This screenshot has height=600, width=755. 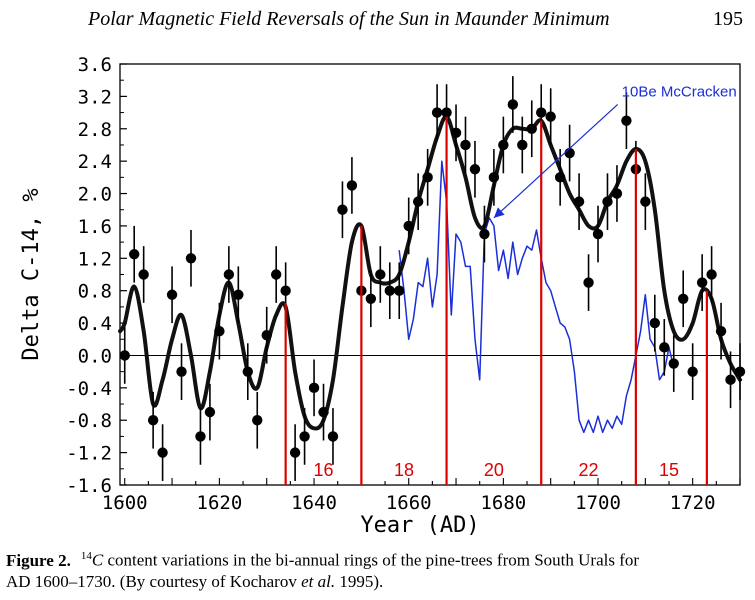 What do you see at coordinates (494, 470) in the screenshot?
I see `cycle-label: 20` at bounding box center [494, 470].